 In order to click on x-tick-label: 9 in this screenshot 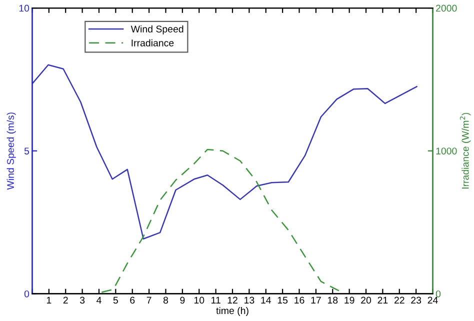, I will do `click(182, 300)`.